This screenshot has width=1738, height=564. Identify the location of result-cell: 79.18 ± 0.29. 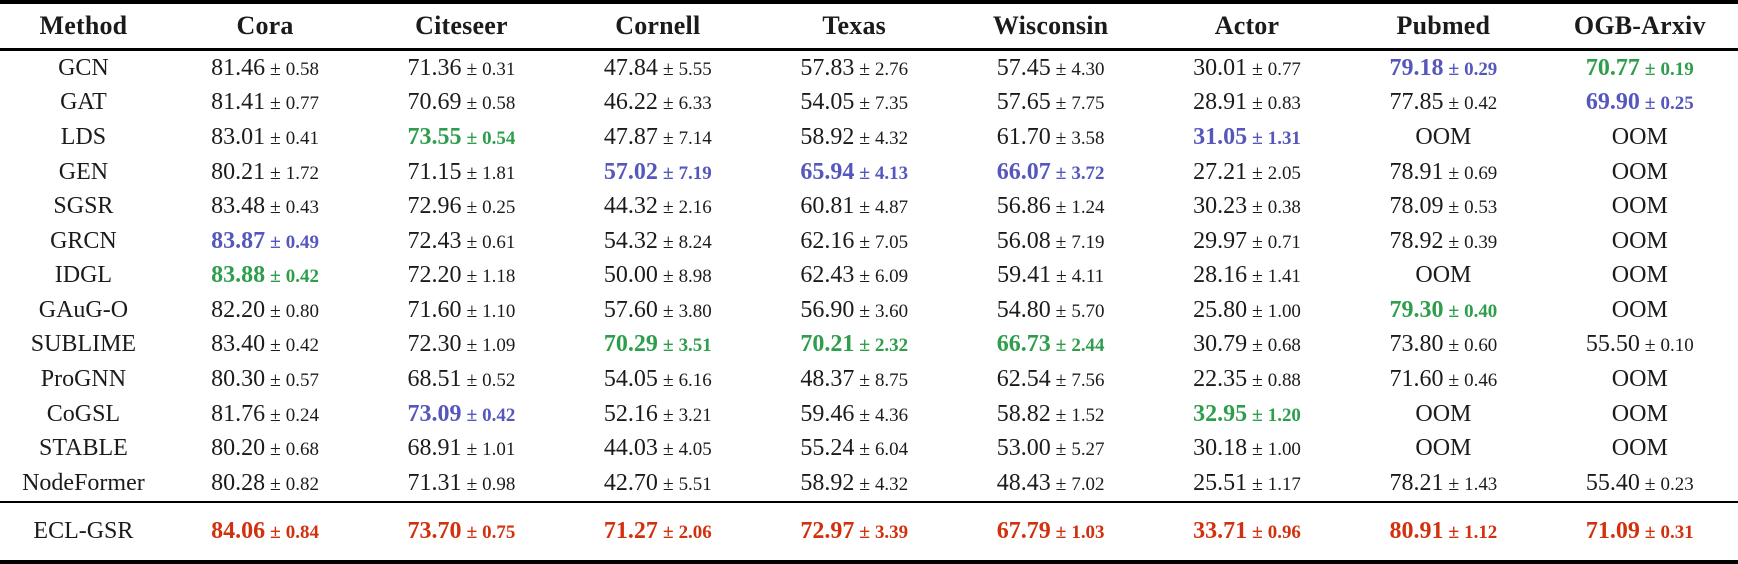
(1443, 68).